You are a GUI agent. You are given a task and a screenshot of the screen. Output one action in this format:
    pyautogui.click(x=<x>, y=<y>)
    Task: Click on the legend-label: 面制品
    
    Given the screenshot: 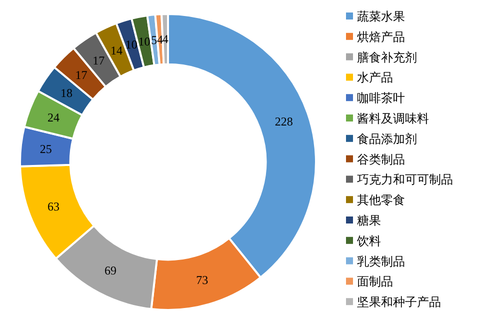 What is the action you would take?
    pyautogui.click(x=375, y=281)
    